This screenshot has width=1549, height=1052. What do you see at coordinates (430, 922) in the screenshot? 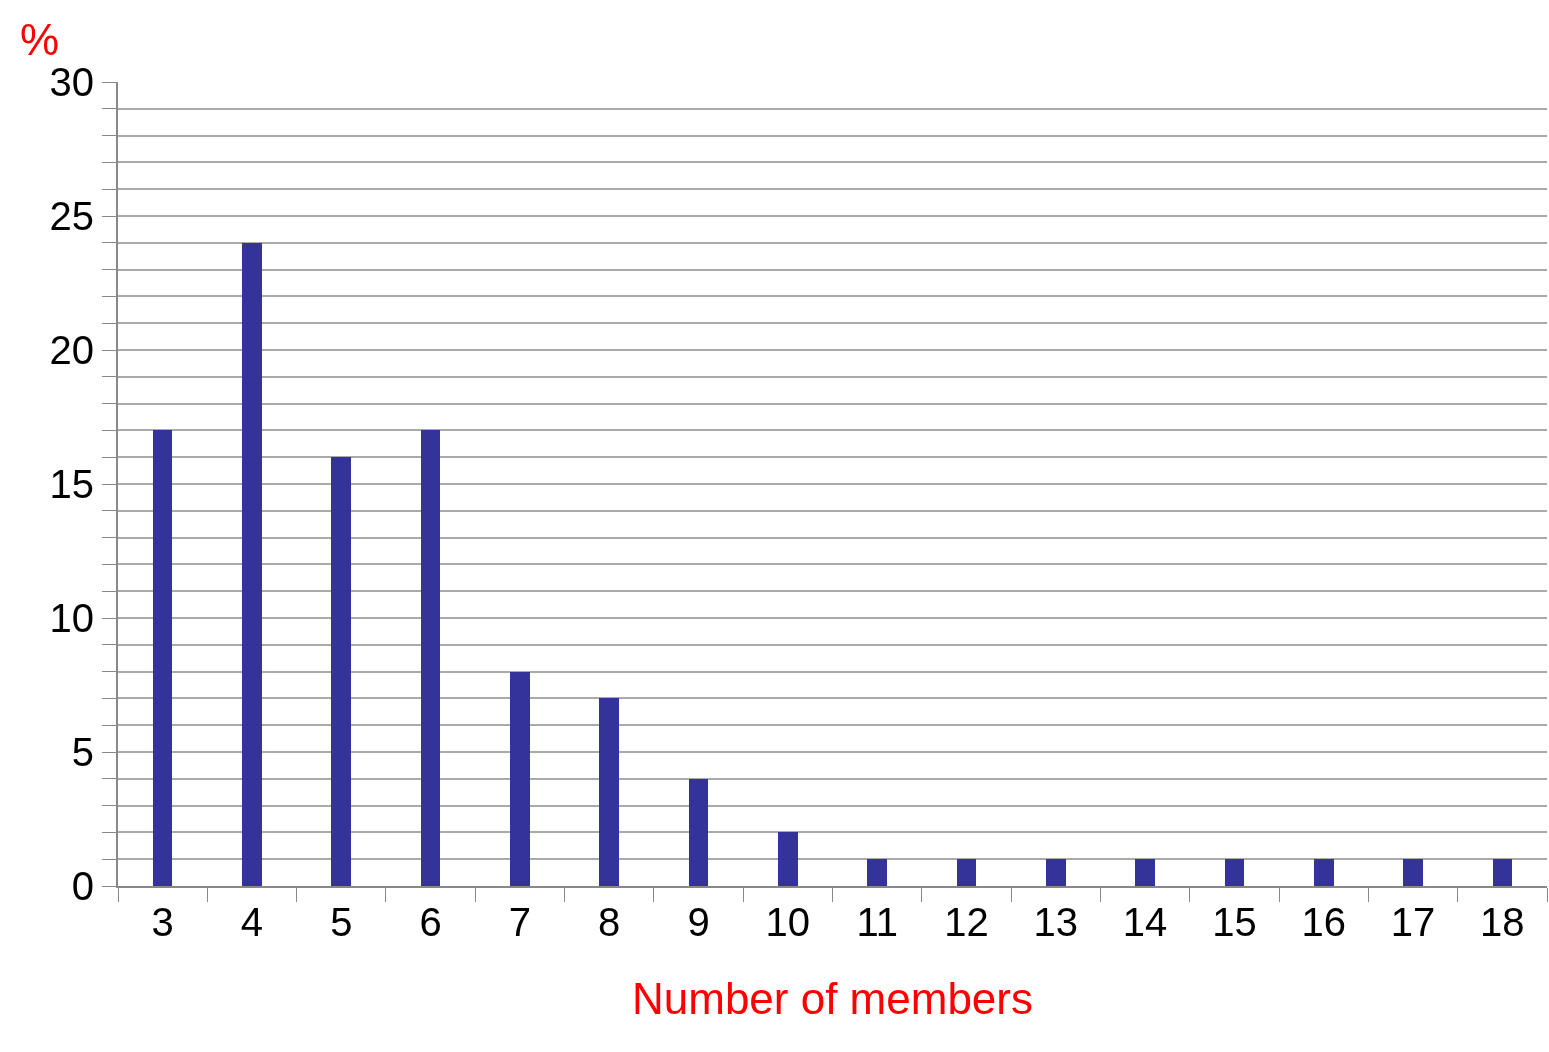
I see `x-tick-label: 6` at bounding box center [430, 922].